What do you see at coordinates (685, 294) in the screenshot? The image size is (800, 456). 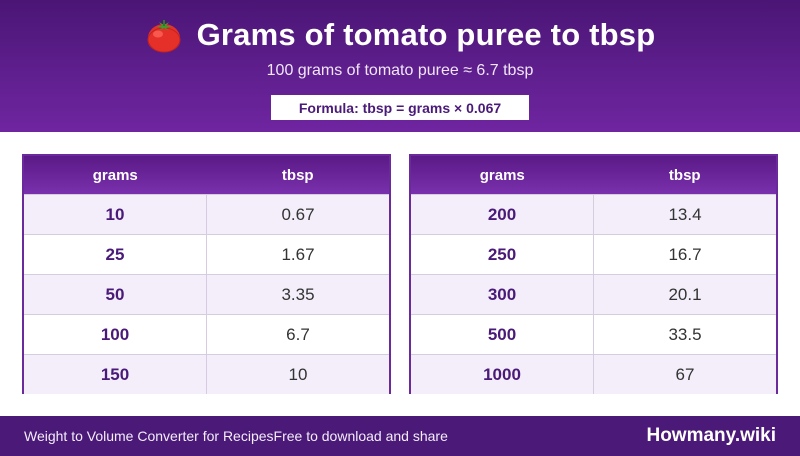 I see `tbsp-cell: 20.1` at bounding box center [685, 294].